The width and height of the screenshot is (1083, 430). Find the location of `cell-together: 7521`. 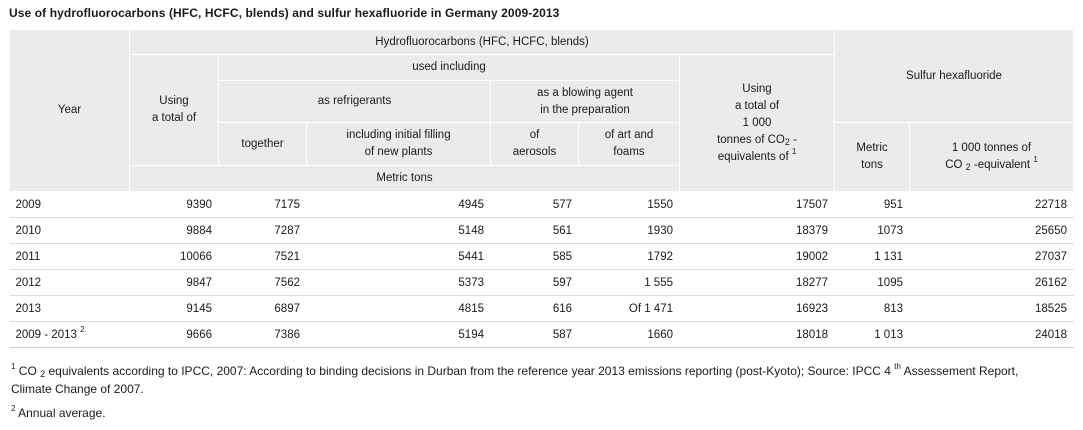

cell-together: 7521 is located at coordinates (262, 256).